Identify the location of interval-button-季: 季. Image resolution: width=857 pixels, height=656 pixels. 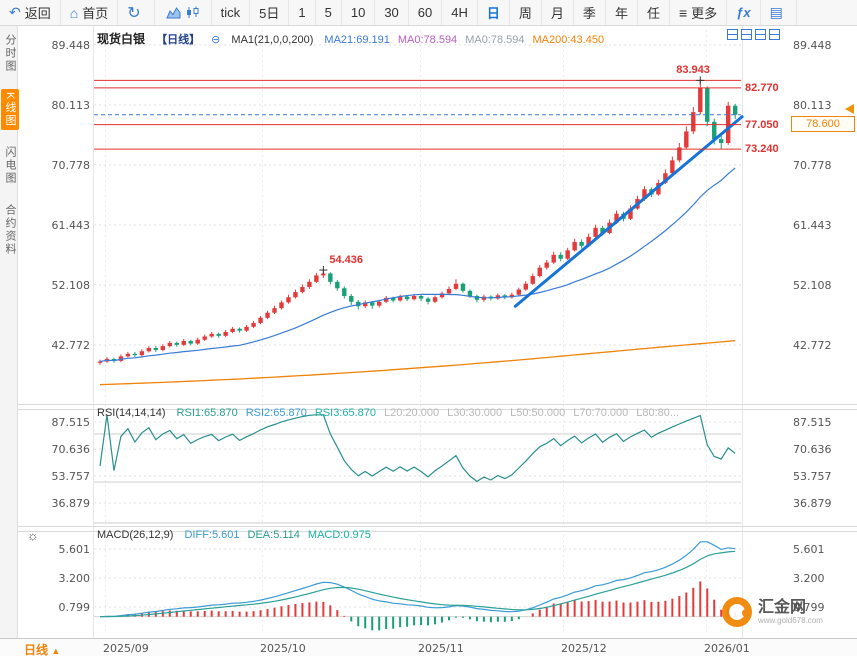
(590, 12).